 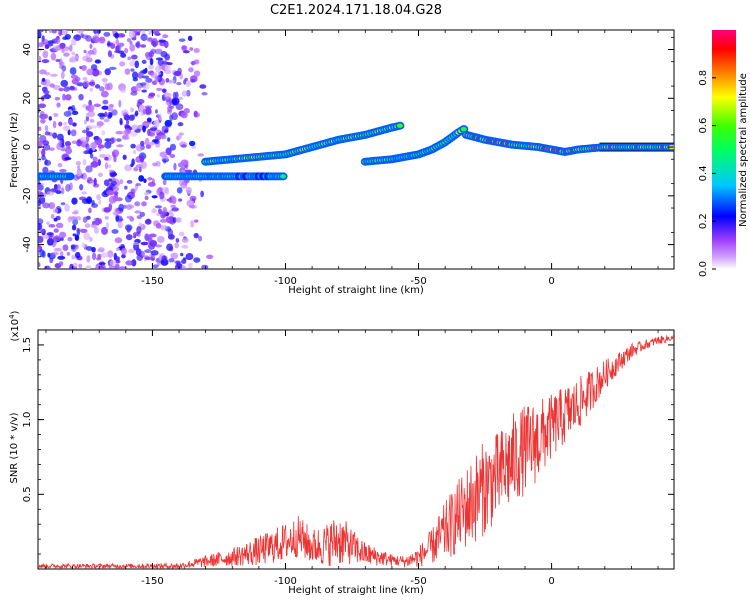 I want to click on colorbar-ticks: 0.0 0.2 0.4 0.6 0.8, so click(x=707, y=173).